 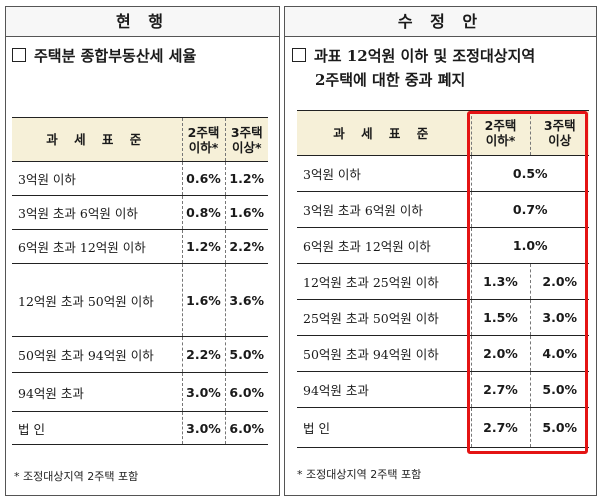 I want to click on rate-cell: 1.3%, so click(x=500, y=281).